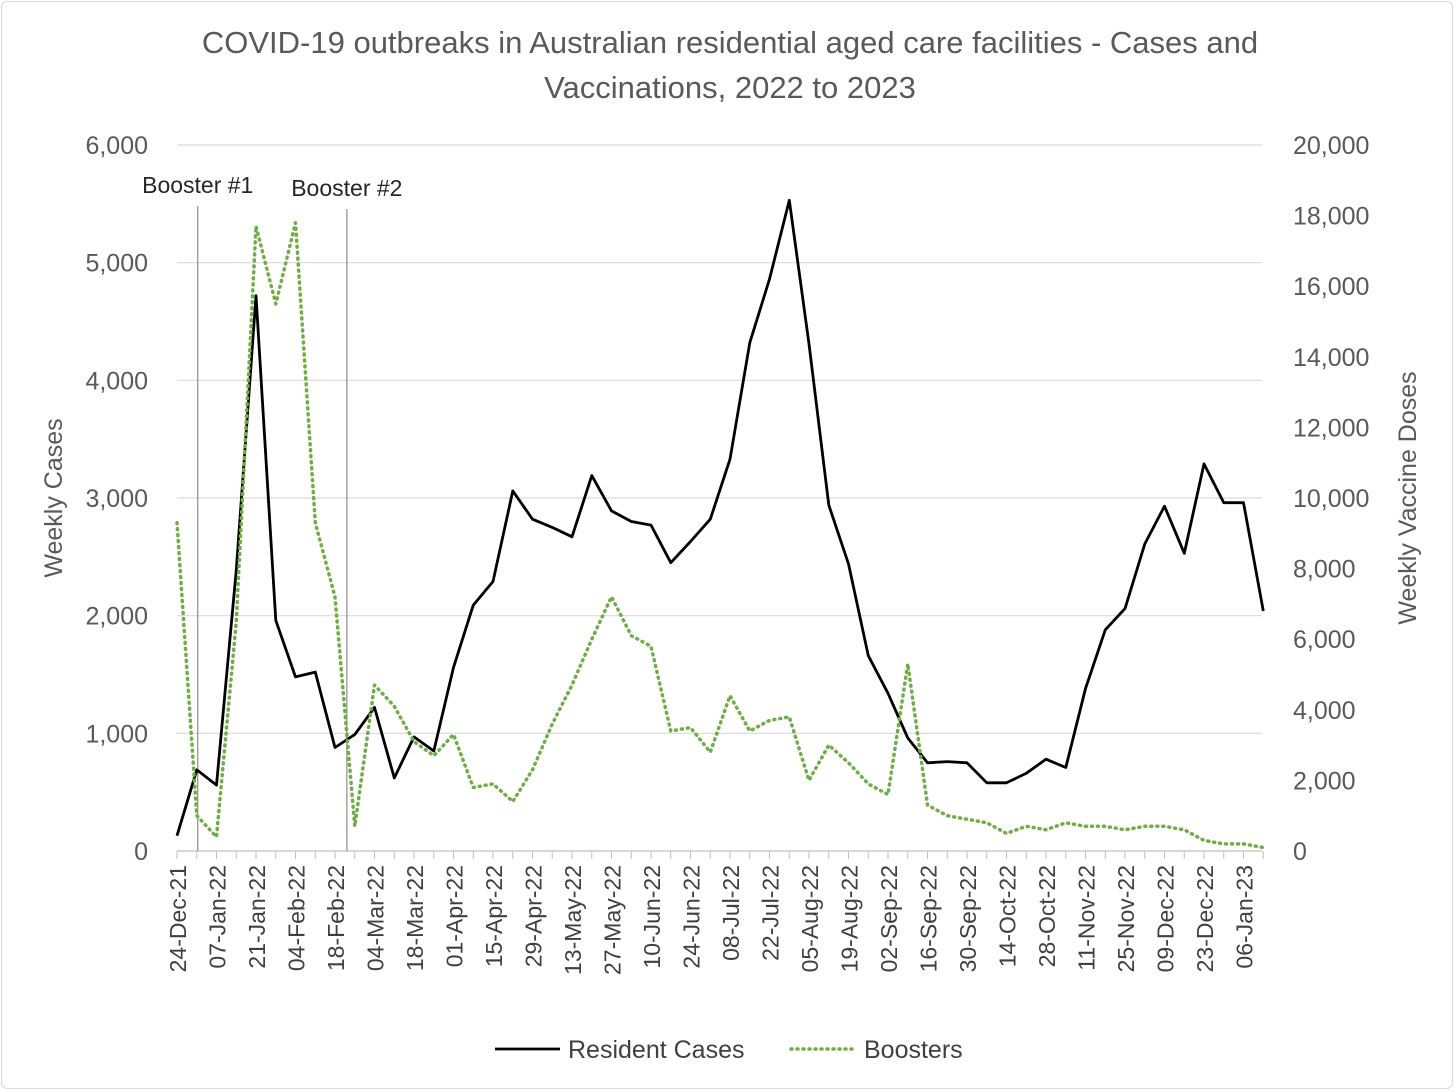 This screenshot has height=1092, width=1456. What do you see at coordinates (197, 185) in the screenshot?
I see `annotation-label: Booster #1` at bounding box center [197, 185].